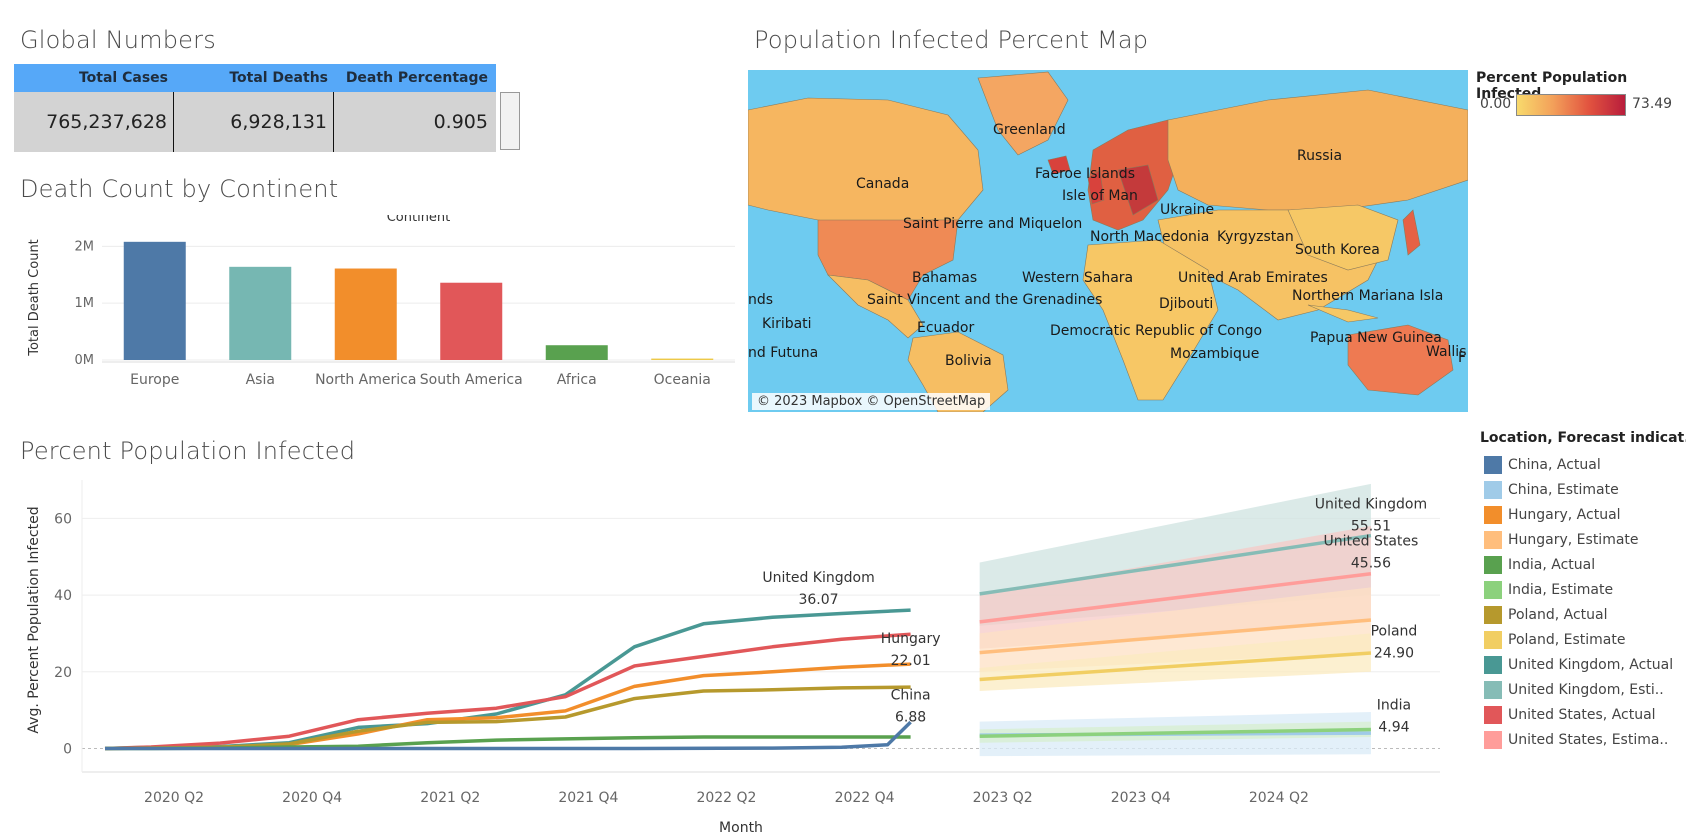 This screenshot has height=836, width=1686. Describe the element at coordinates (1029, 130) in the screenshot. I see `map-label-greenland: Greenland` at that location.